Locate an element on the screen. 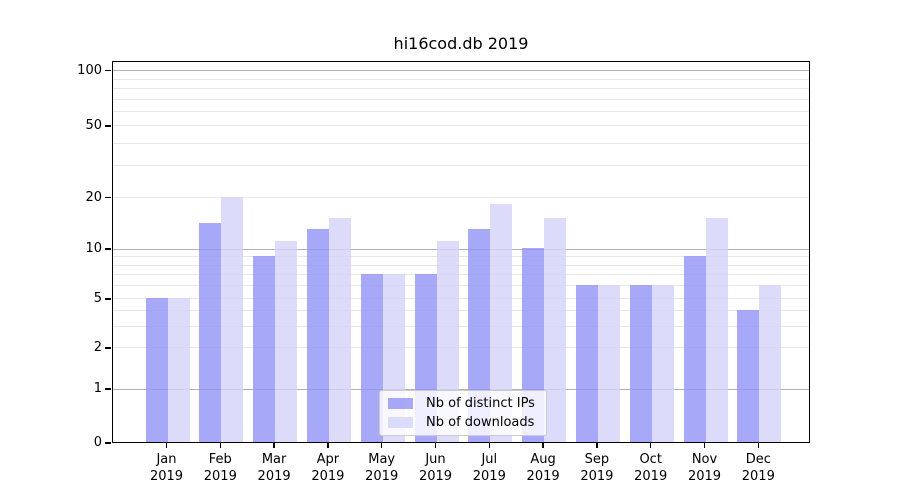  legend-item-distinct-ips: Nb of distinct IPs is located at coordinates (463, 403).